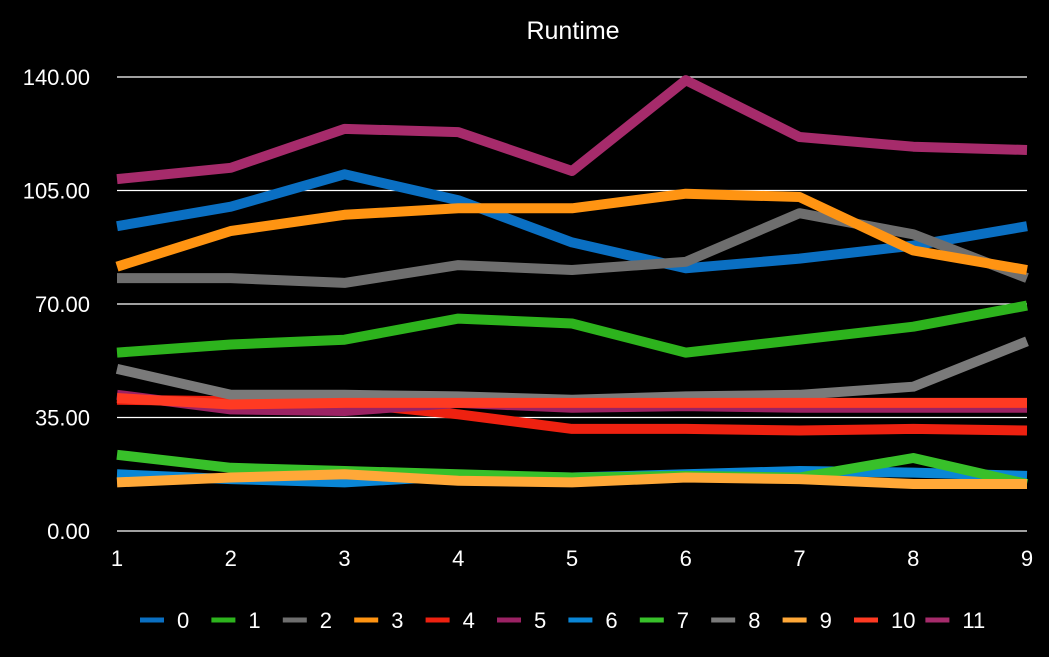 Image resolution: width=1049 pixels, height=657 pixels. What do you see at coordinates (973, 620) in the screenshot?
I see `legend-label: 11` at bounding box center [973, 620].